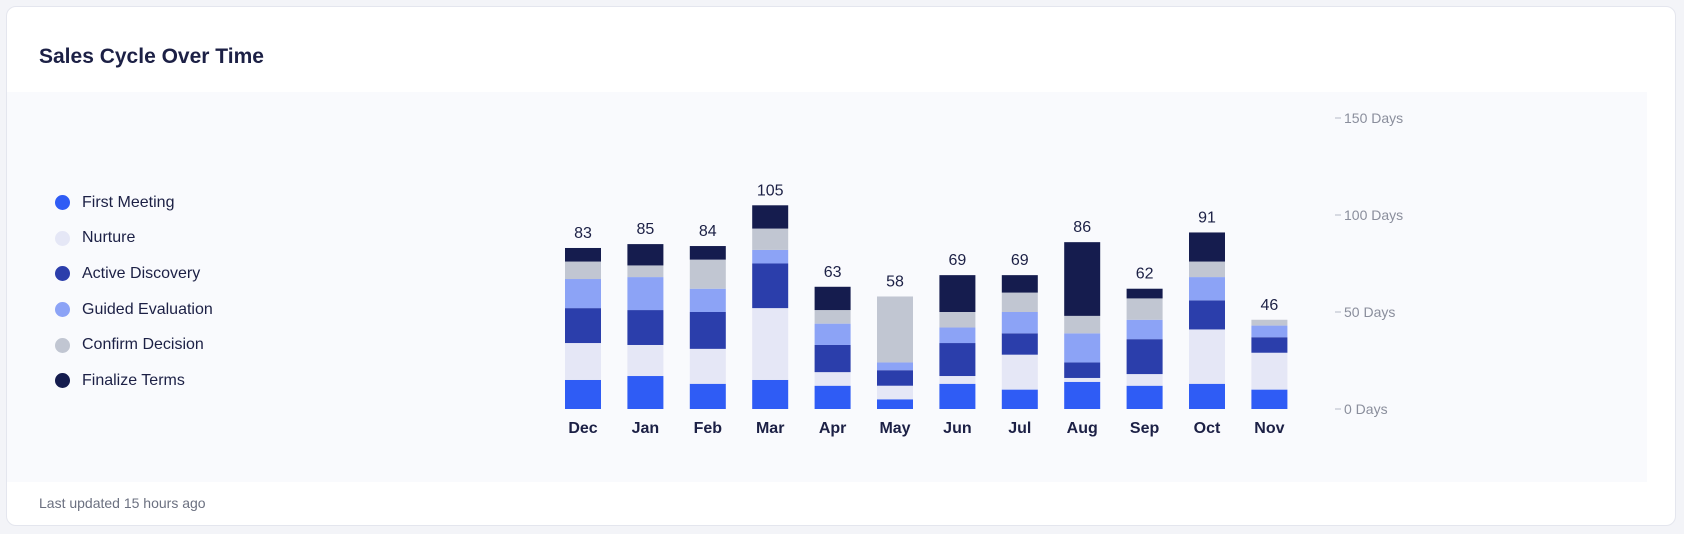  Describe the element at coordinates (134, 381) in the screenshot. I see `legend-item-finalize-terms: Finalize Terms` at that location.